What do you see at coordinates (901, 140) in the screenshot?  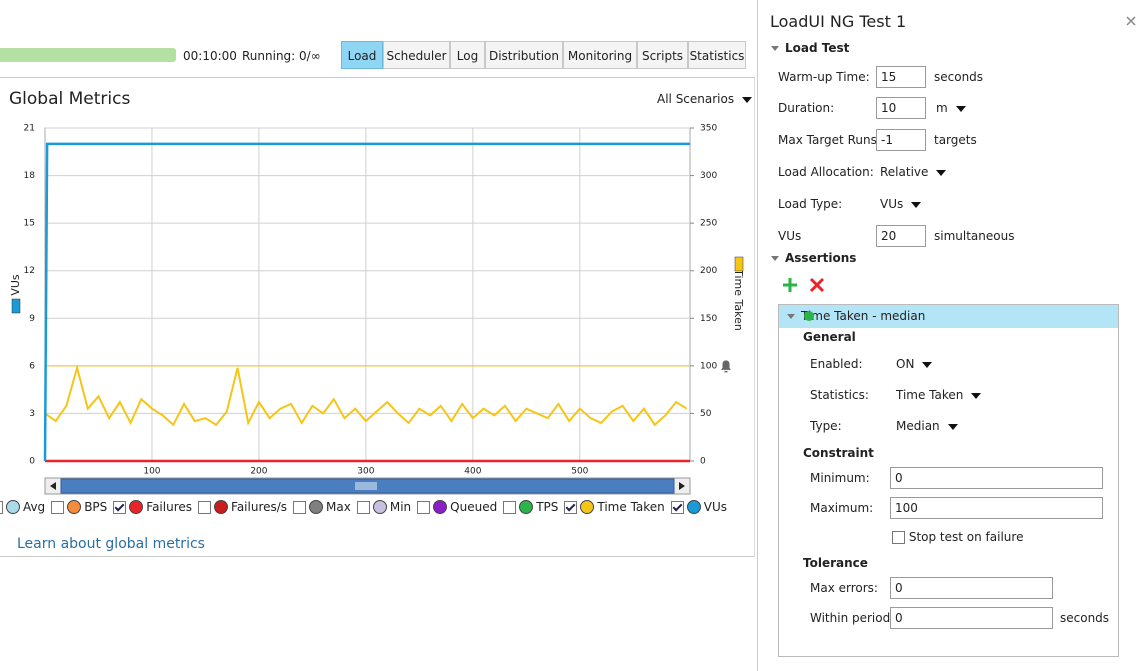 I see `text-input: -1` at bounding box center [901, 140].